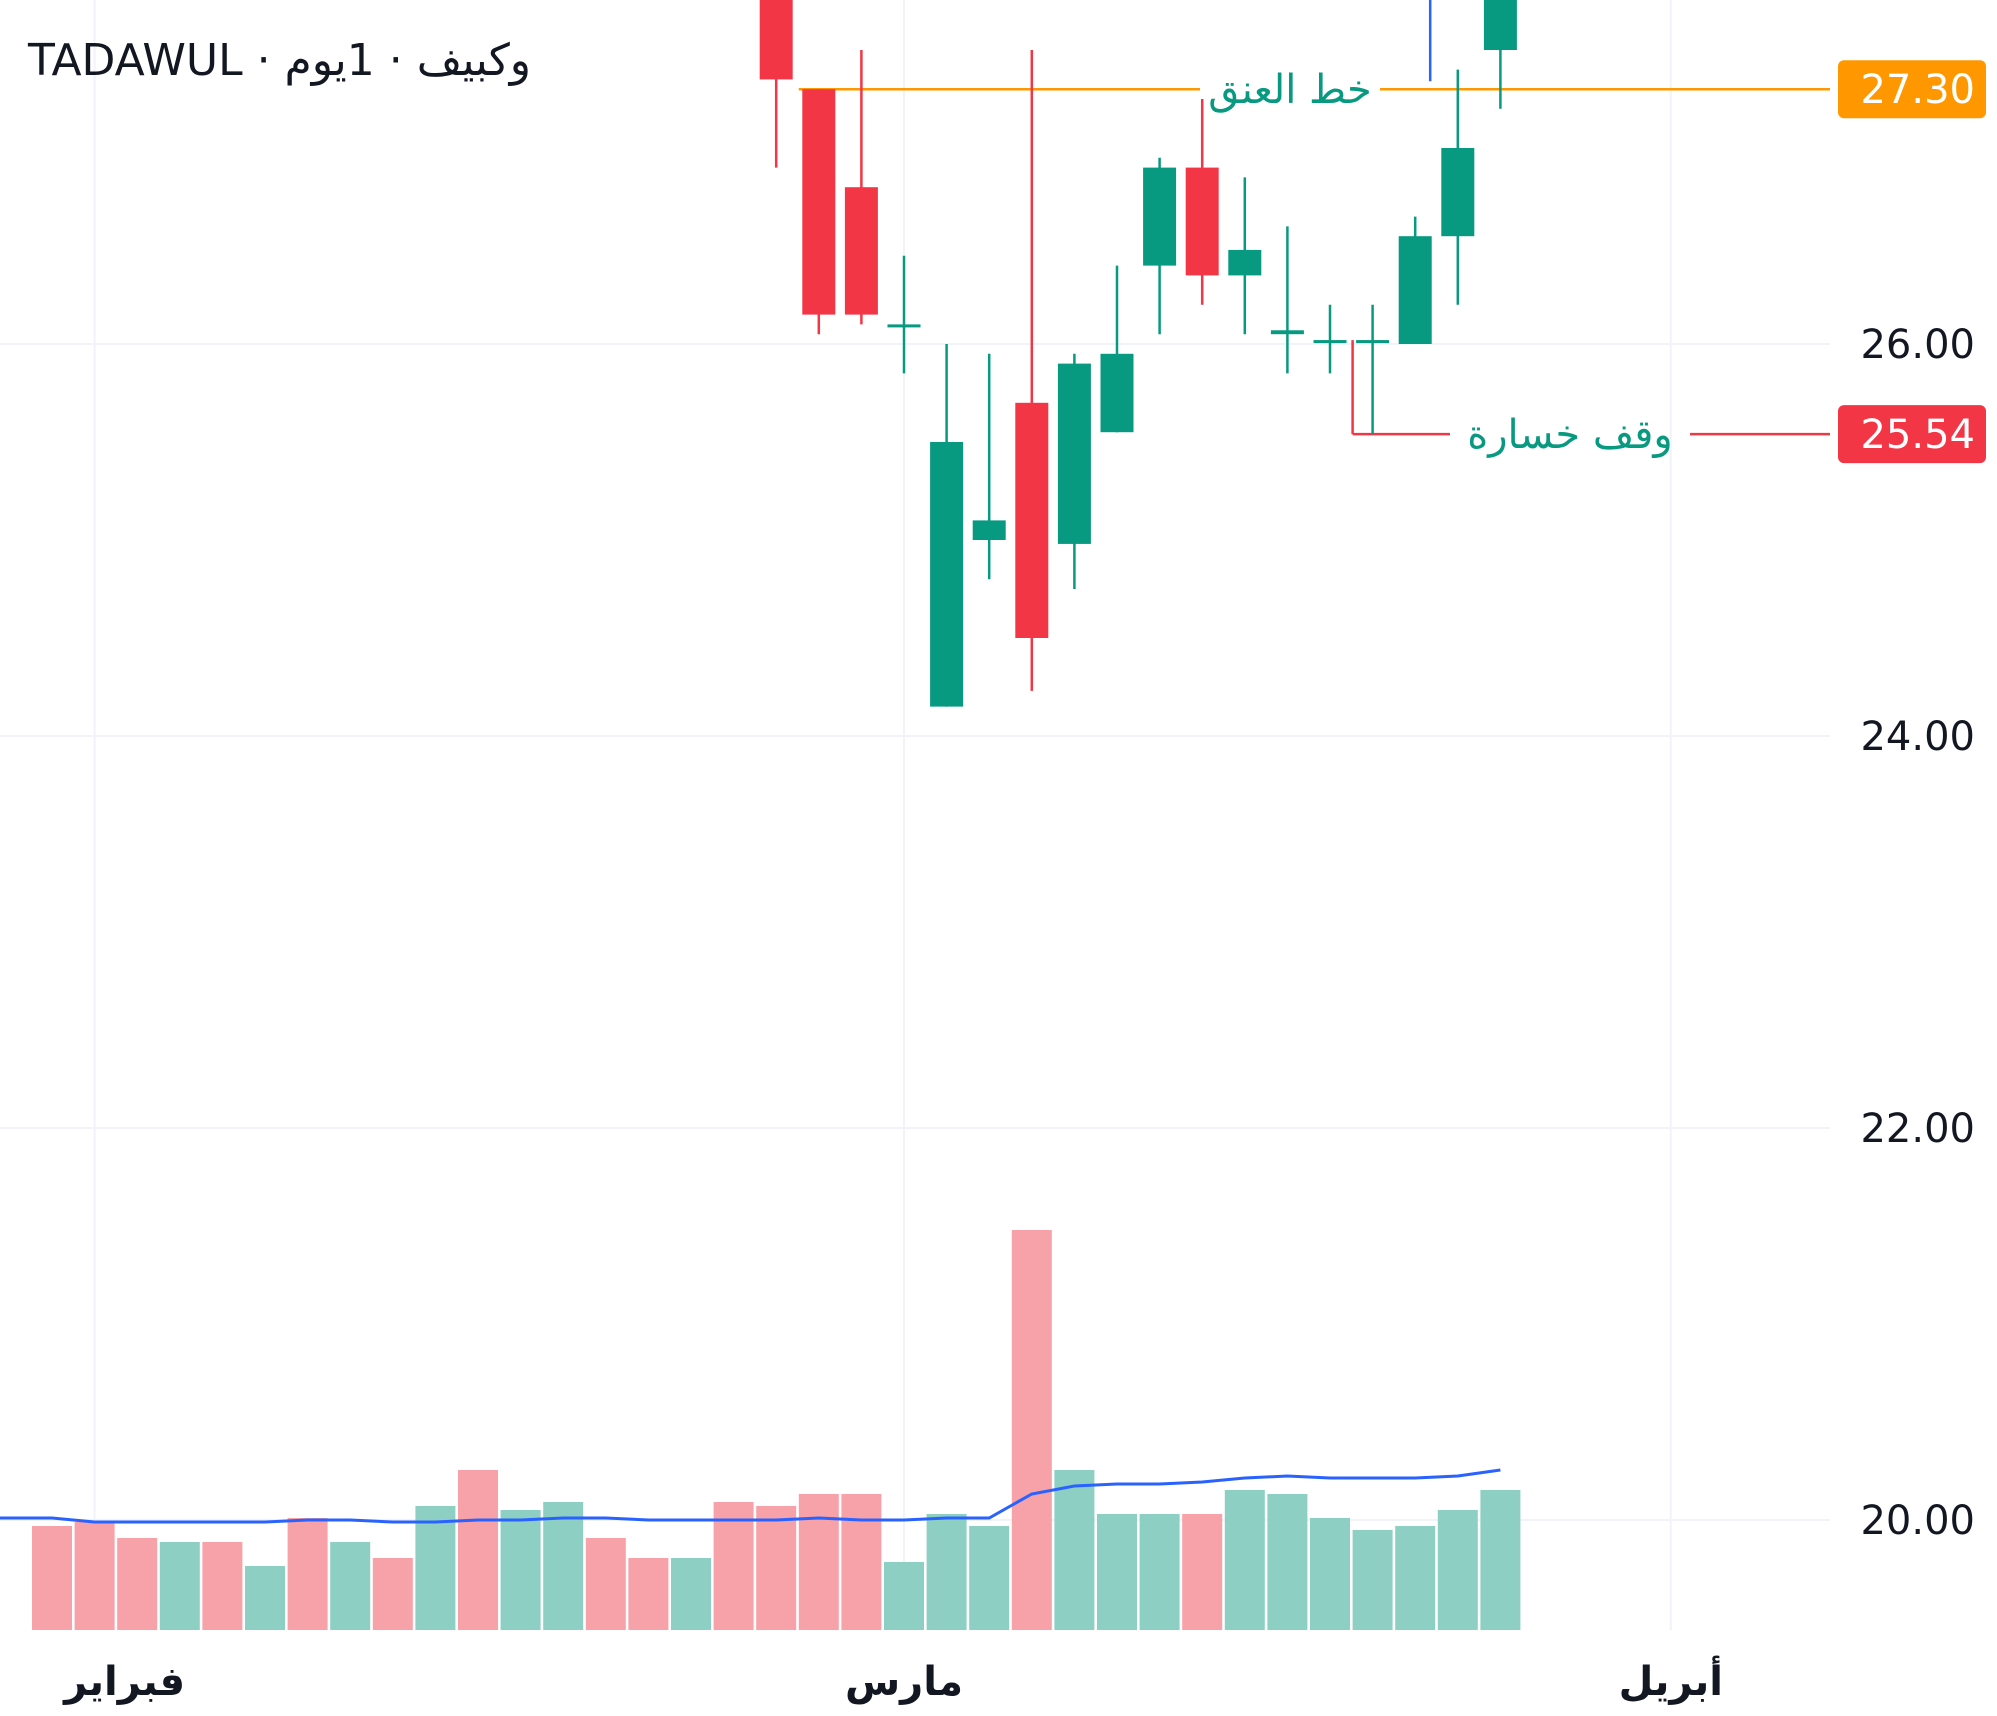 The image size is (1997, 1716). I want to click on price-tick-label: 26.00, so click(1917, 345).